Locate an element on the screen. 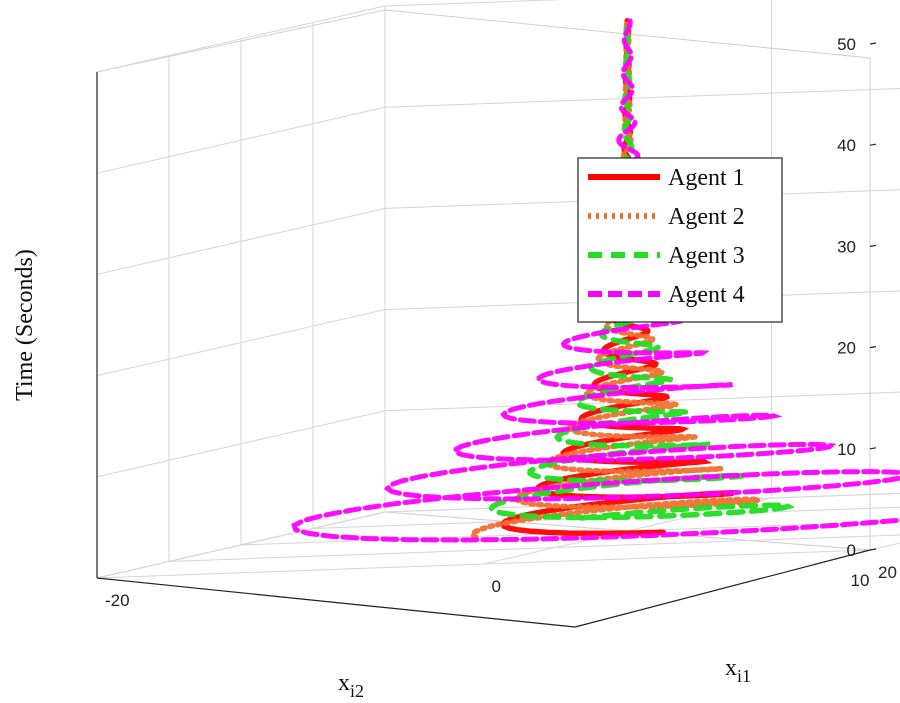  y-axis-title: xi2 is located at coordinates (351, 685).